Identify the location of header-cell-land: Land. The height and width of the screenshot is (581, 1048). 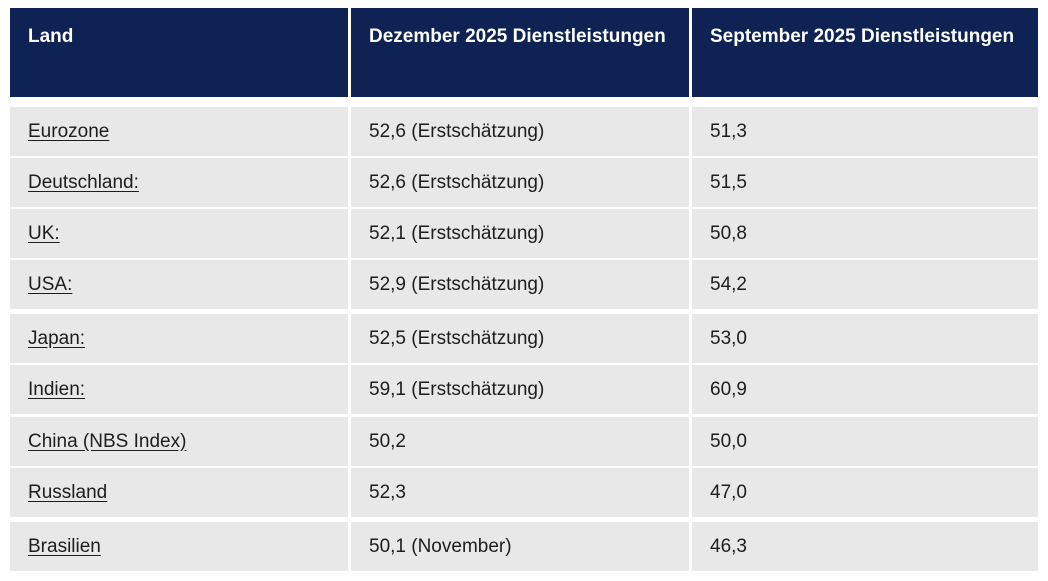
(179, 52).